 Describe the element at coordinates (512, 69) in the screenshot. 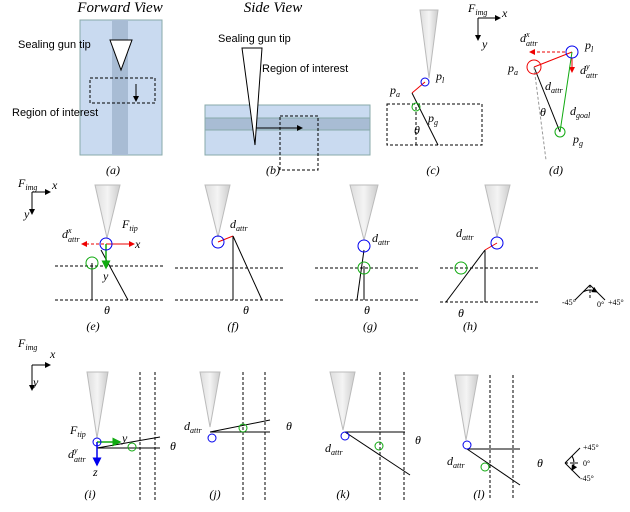

I see `label: pa` at that location.